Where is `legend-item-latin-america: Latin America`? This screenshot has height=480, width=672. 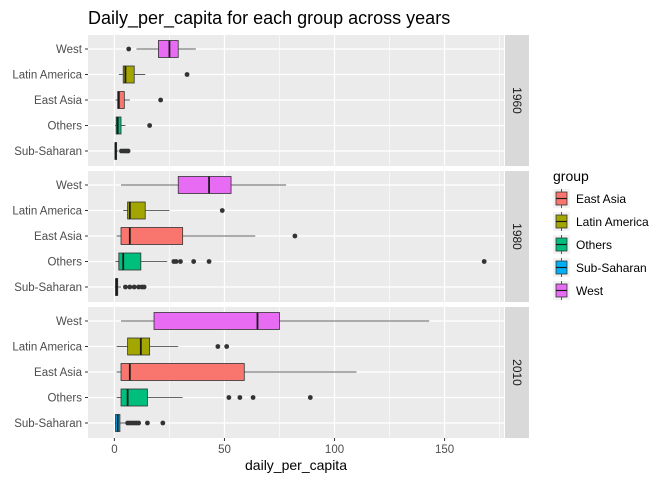 legend-item-latin-america: Latin America is located at coordinates (601, 221).